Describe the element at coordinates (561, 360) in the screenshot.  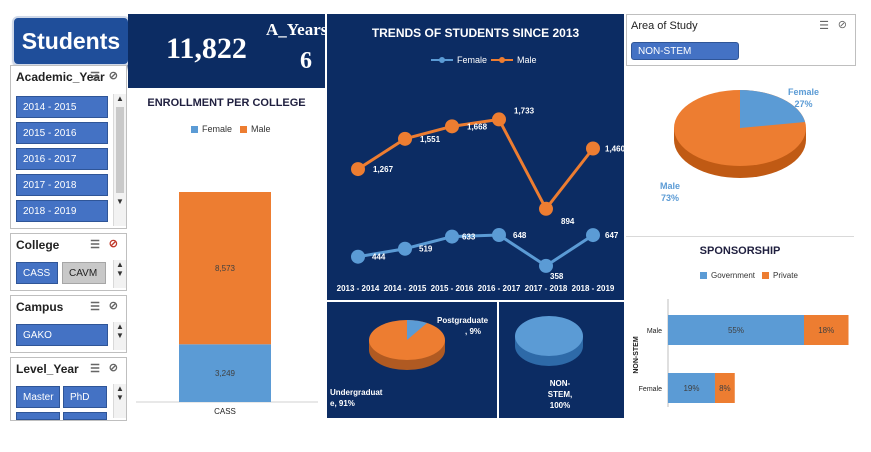
I see `stem-pie-panel: NON- STEM, 100%` at that location.